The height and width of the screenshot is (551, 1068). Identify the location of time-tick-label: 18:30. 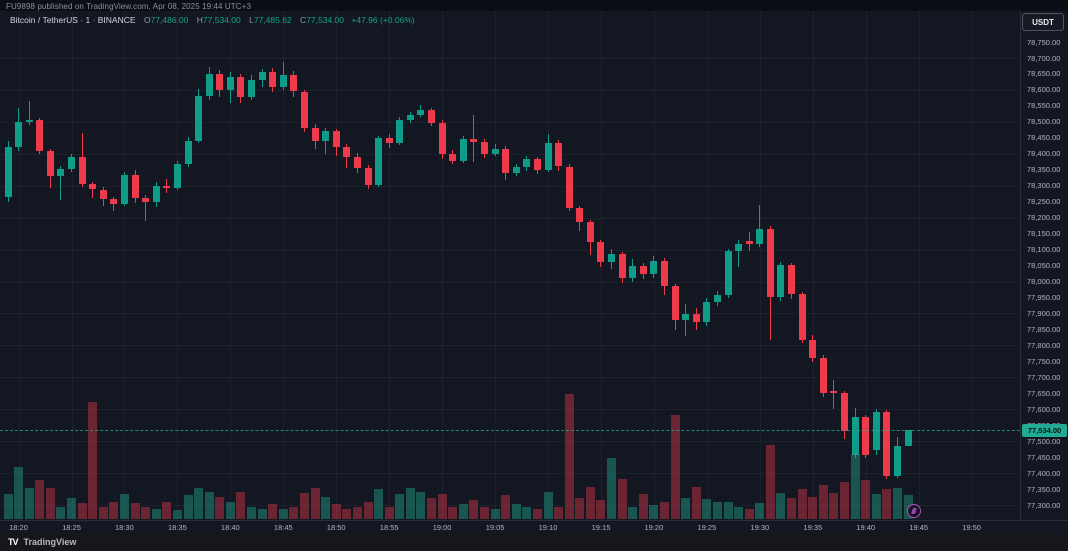
(124, 527).